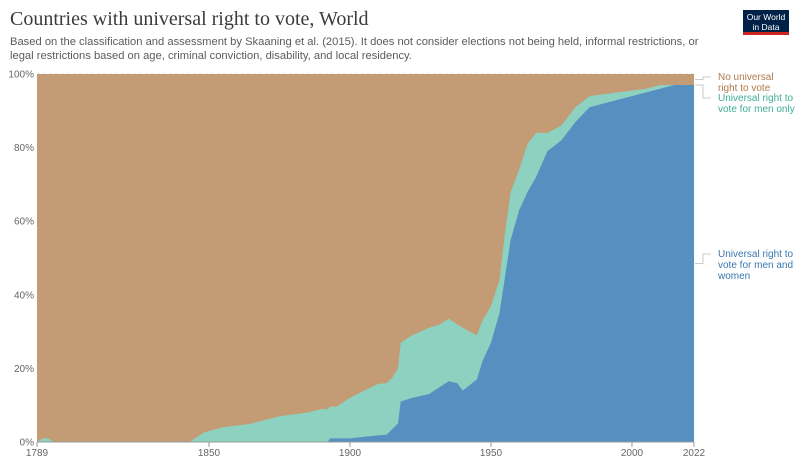 The image size is (800, 466). I want to click on owid-logo: Our World in Data, so click(766, 22).